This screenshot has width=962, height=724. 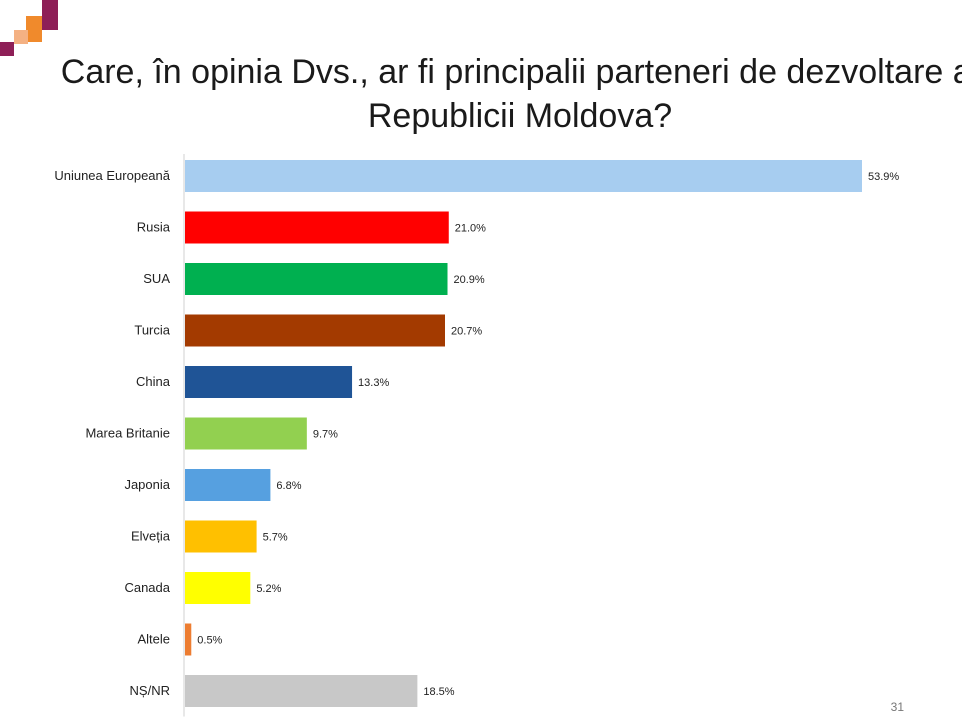 What do you see at coordinates (897, 707) in the screenshot?
I see `page-number: 31` at bounding box center [897, 707].